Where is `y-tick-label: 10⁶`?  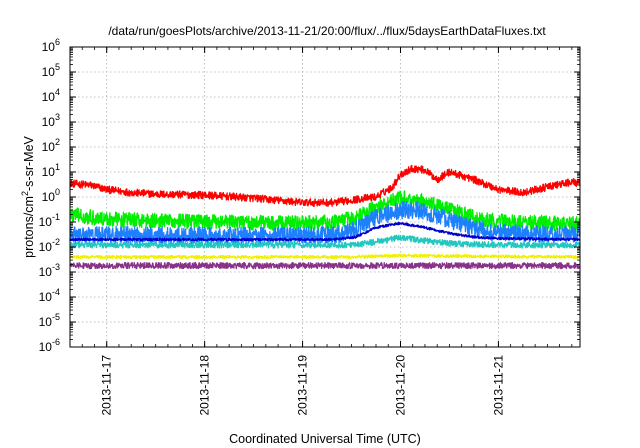
y-tick-label: 10⁶ is located at coordinates (51, 45).